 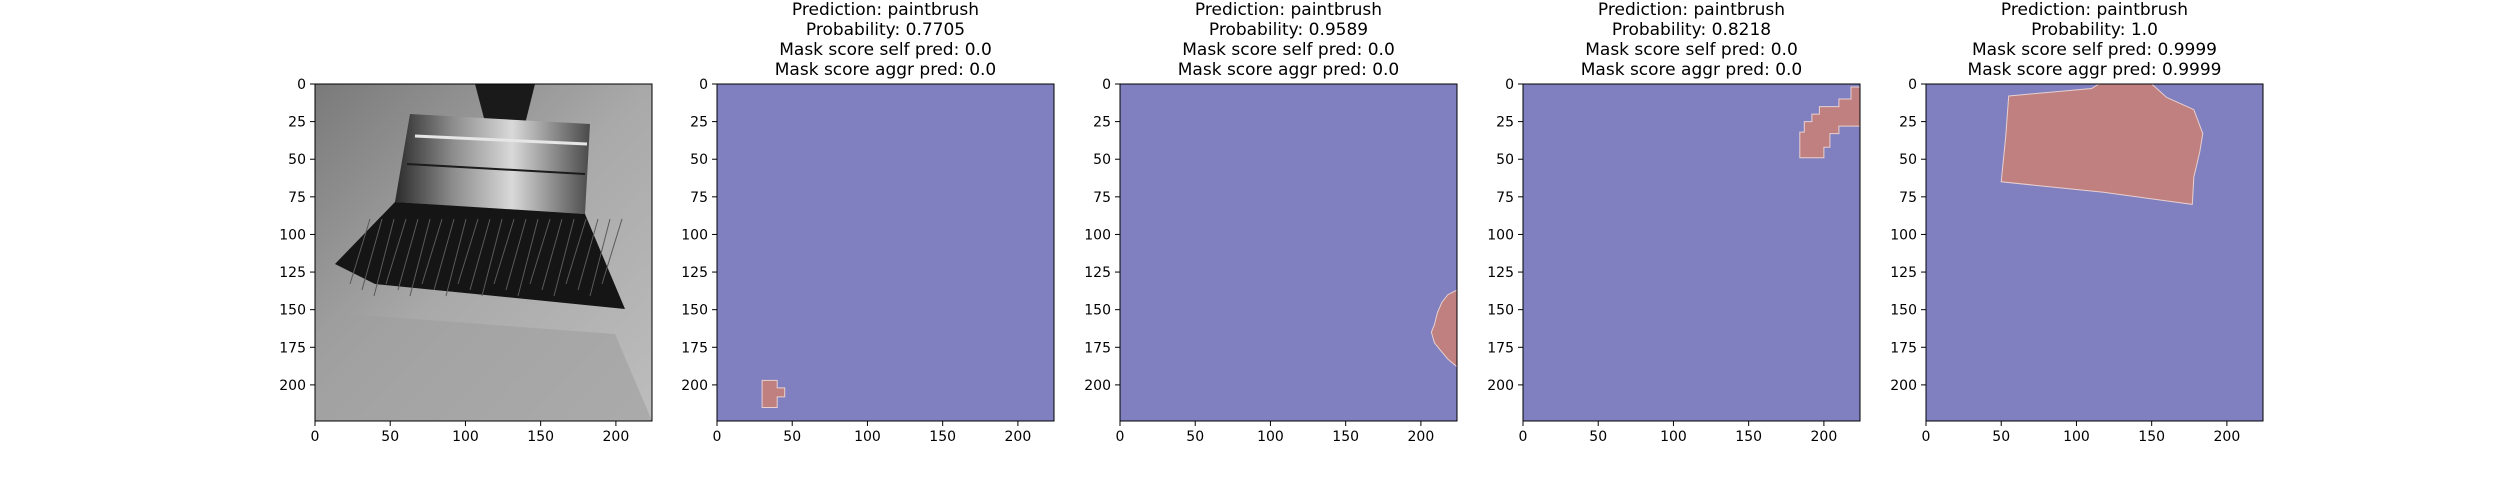 I want to click on title-line: Probability: 0.9589, so click(x=1288, y=30).